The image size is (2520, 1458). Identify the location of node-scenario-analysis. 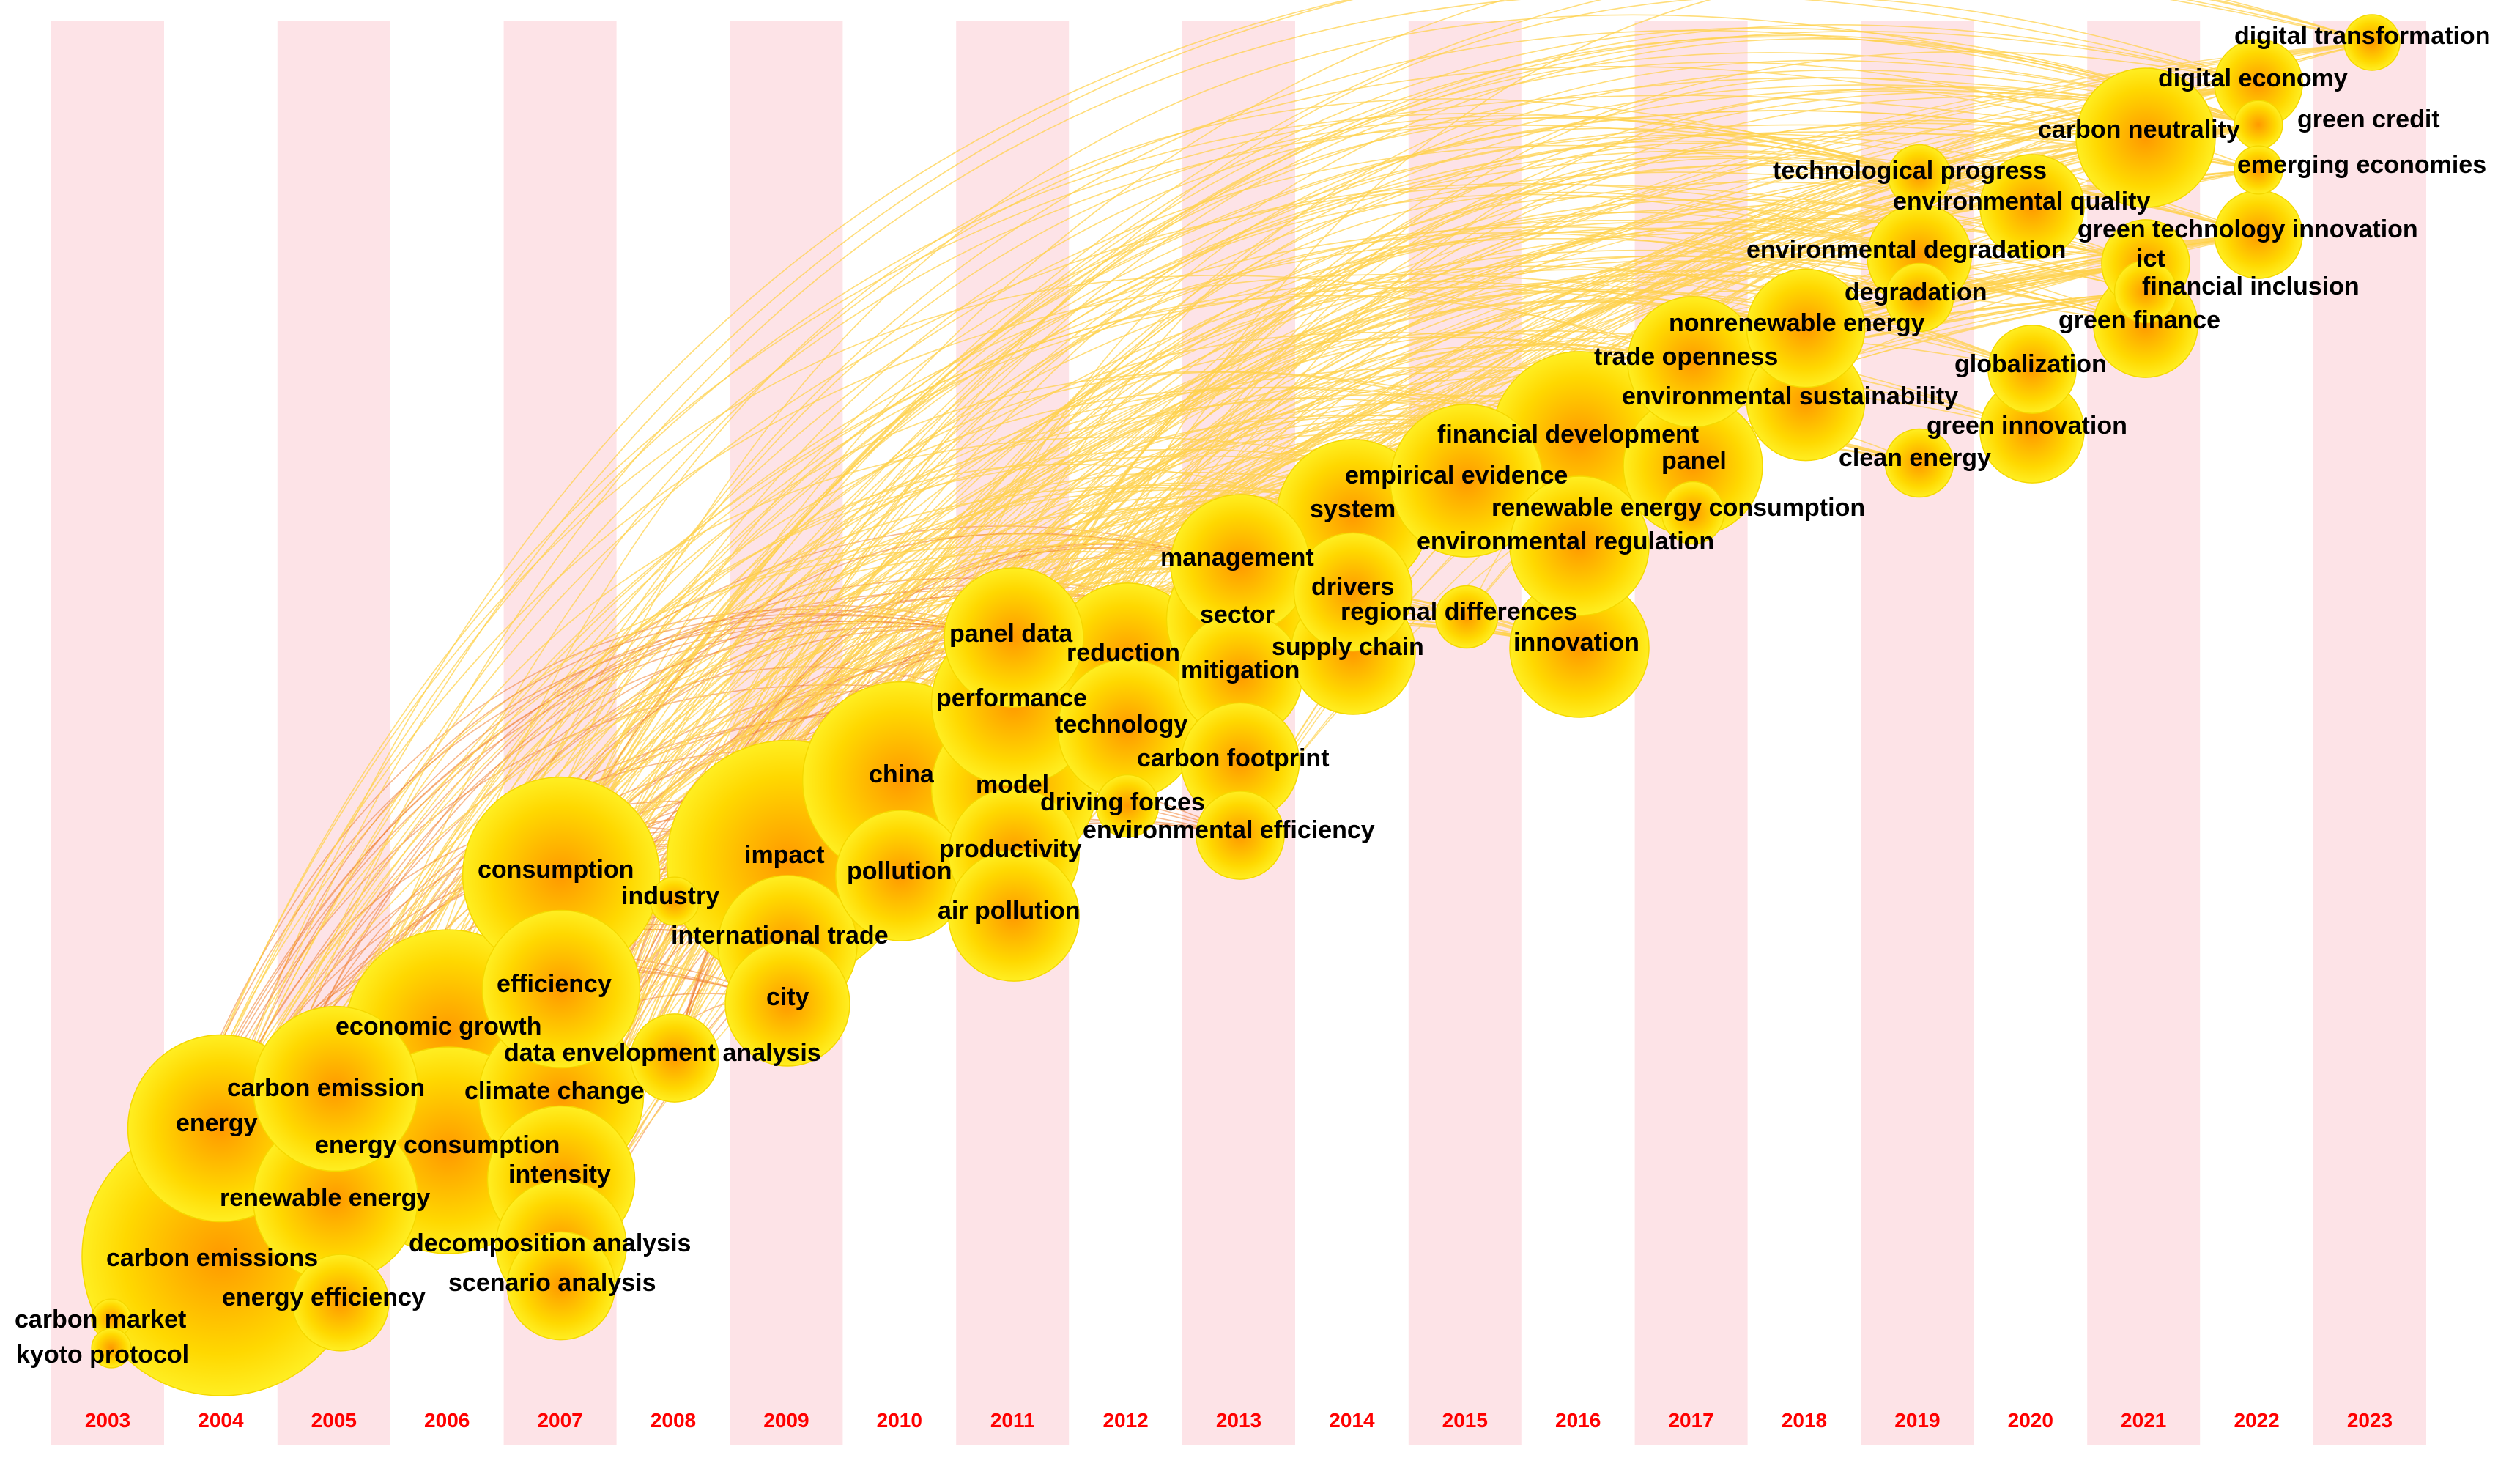
(561, 1286).